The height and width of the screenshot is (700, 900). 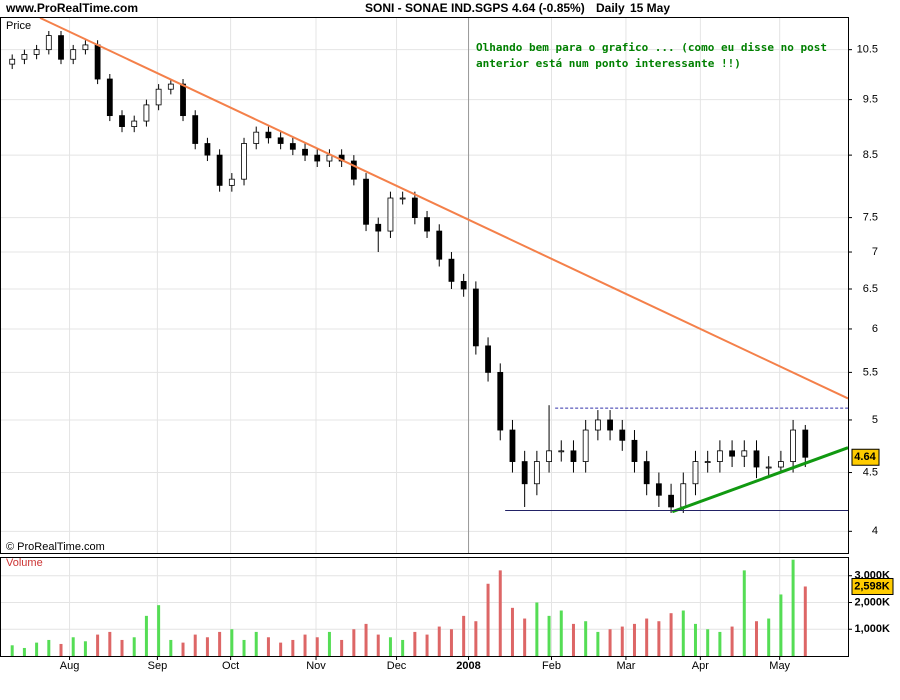 I want to click on x-tick-label: Feb, so click(x=551, y=666).